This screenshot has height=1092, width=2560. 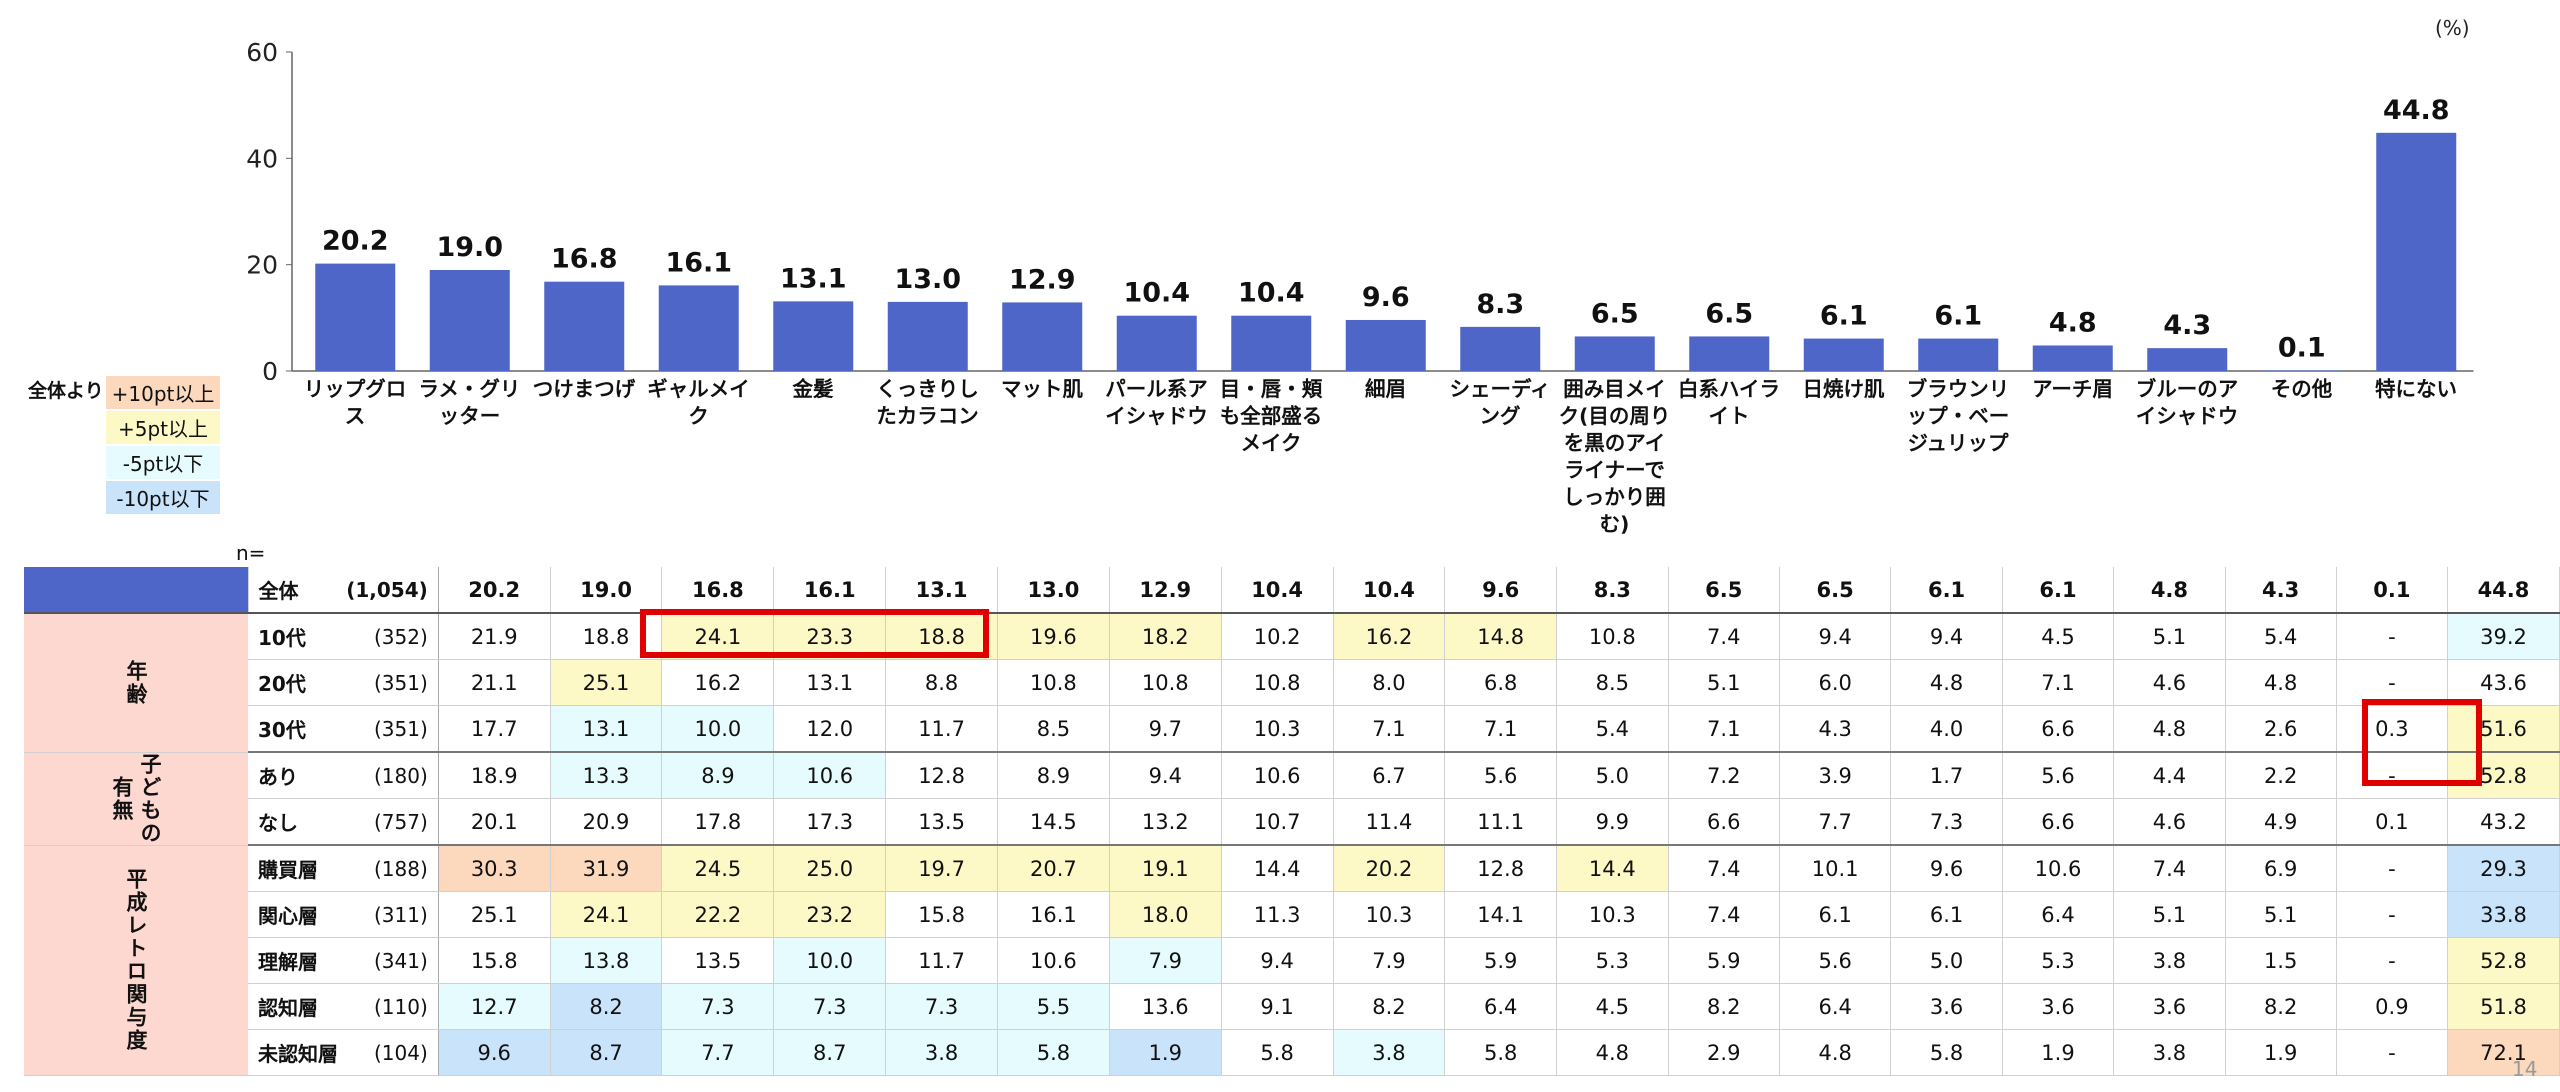 What do you see at coordinates (2503, 1052) in the screenshot?
I see `table-cell: 72.1` at bounding box center [2503, 1052].